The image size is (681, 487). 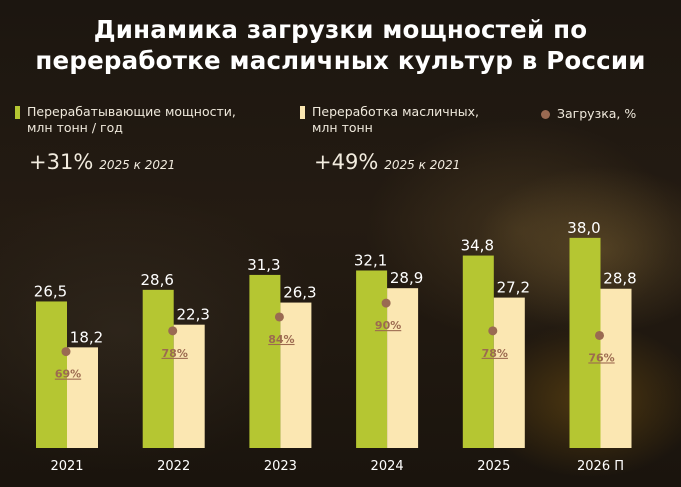 I want to click on x-tick-label: 2024, so click(x=387, y=466).